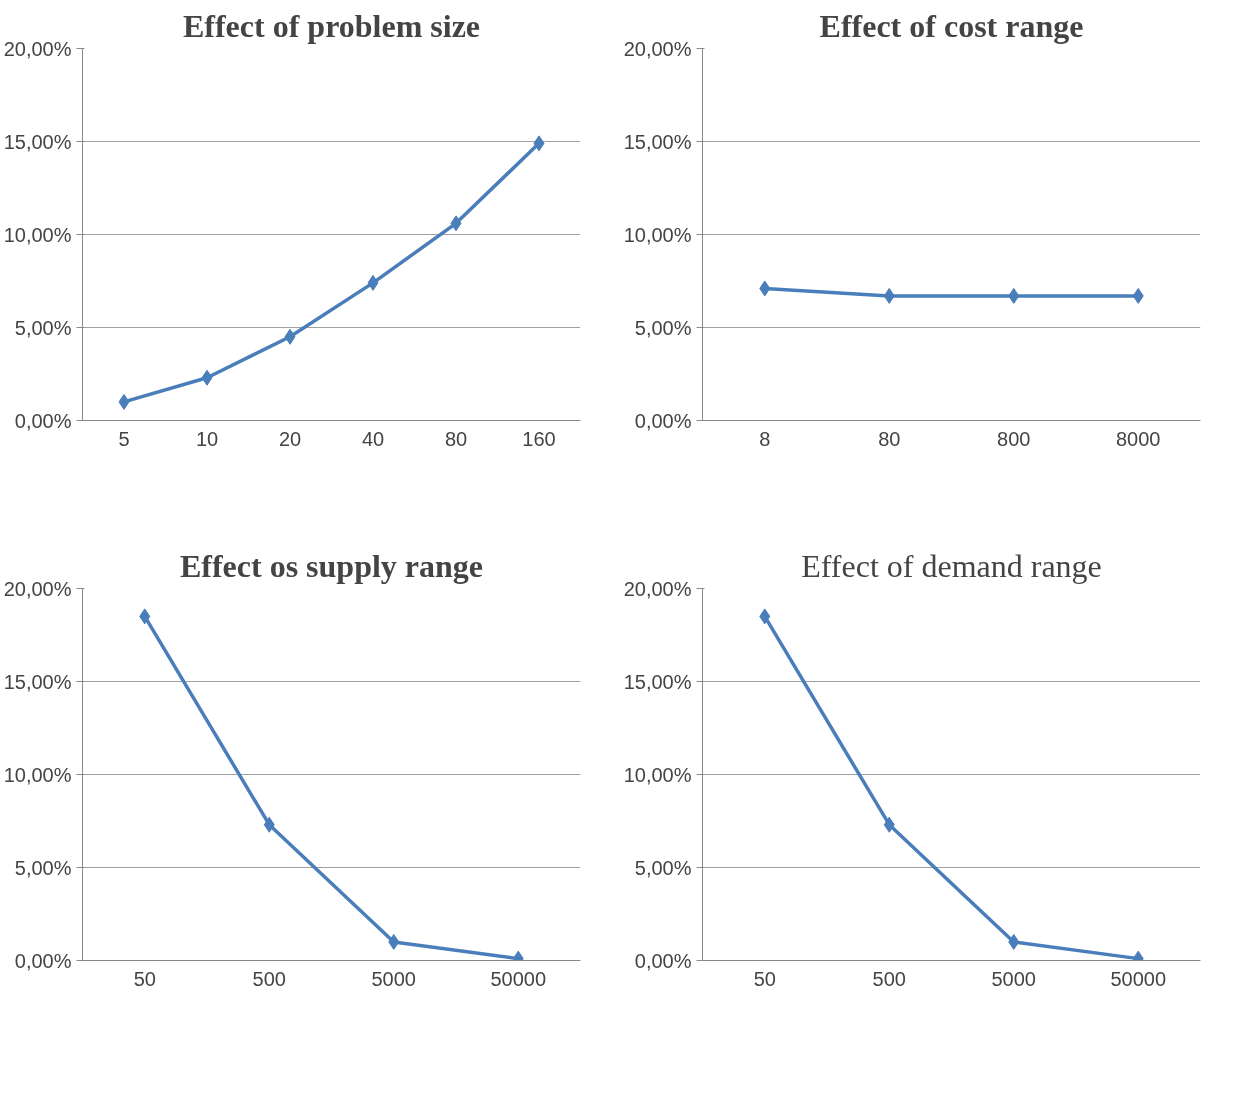 This screenshot has height=1104, width=1252. What do you see at coordinates (124, 438) in the screenshot?
I see `x-tick-label: 5` at bounding box center [124, 438].